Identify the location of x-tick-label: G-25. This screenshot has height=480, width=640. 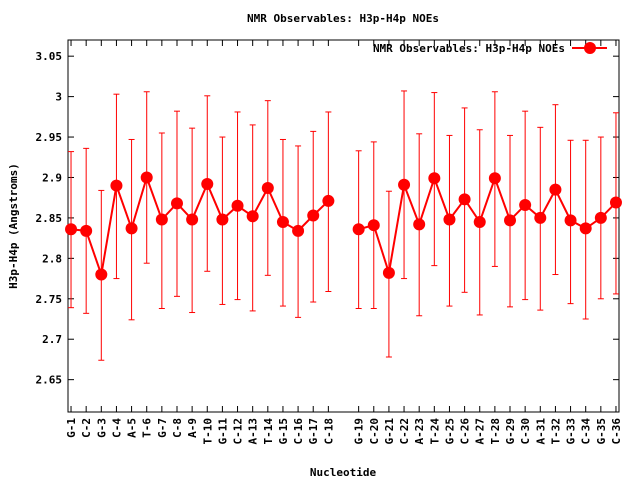
(449, 431).